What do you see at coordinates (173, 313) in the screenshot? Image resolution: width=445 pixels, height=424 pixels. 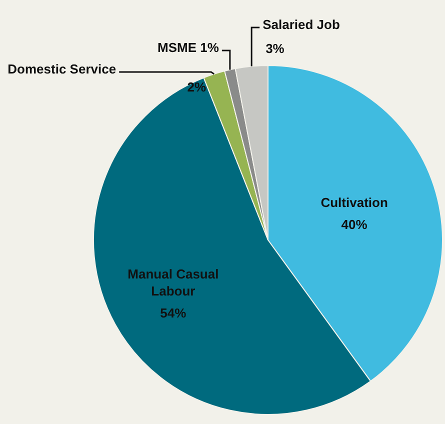 I see `data-label: 54%` at bounding box center [173, 313].